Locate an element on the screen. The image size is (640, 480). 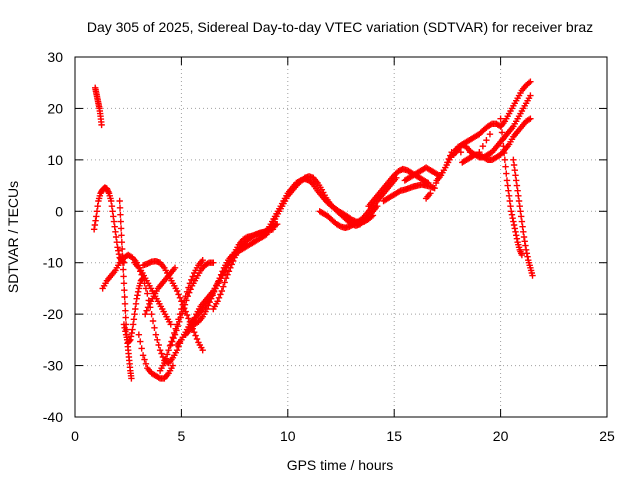
x-tick-label: 5 is located at coordinates (182, 436).